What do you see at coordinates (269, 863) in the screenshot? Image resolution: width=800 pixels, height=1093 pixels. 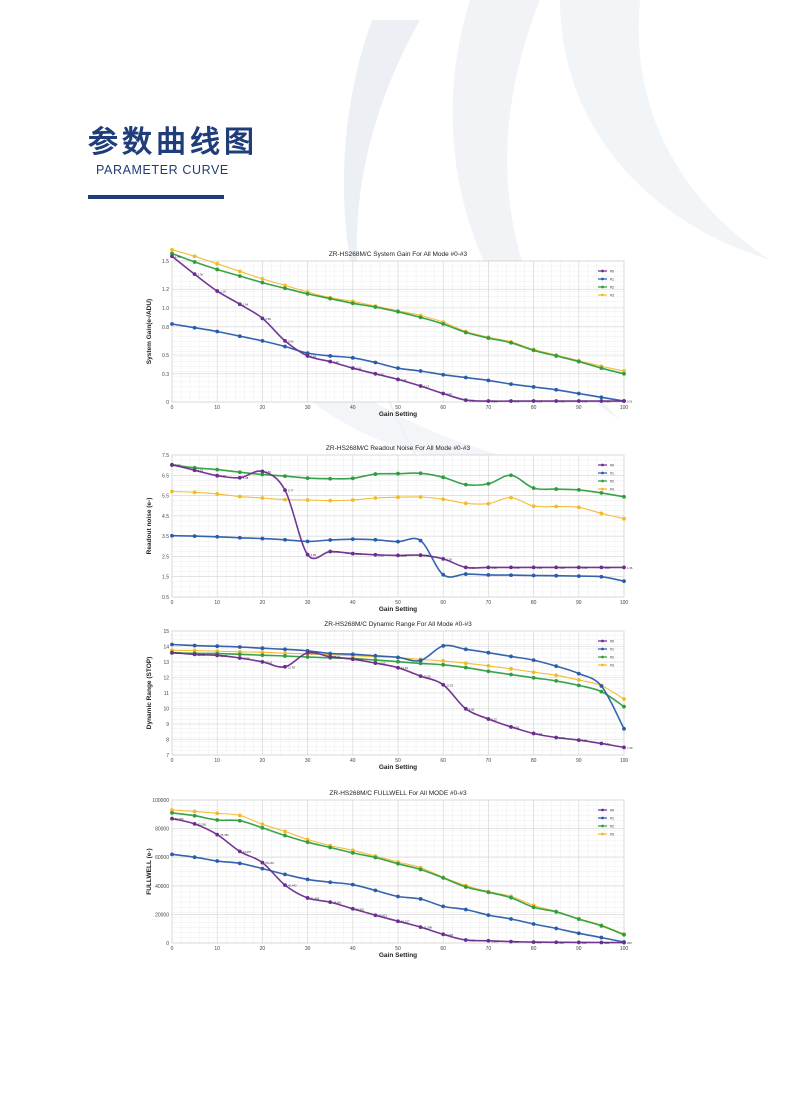 I see `data-label: 56,210` at bounding box center [269, 863].